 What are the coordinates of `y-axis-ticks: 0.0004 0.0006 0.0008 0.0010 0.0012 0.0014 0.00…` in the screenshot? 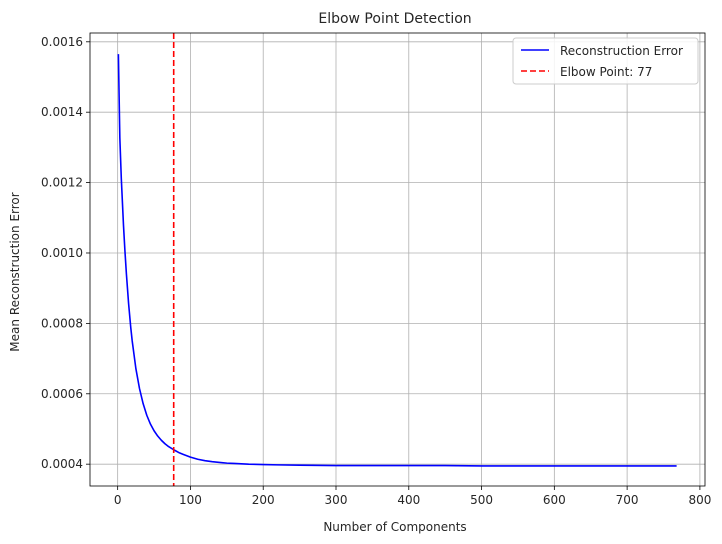 It's located at (65, 253).